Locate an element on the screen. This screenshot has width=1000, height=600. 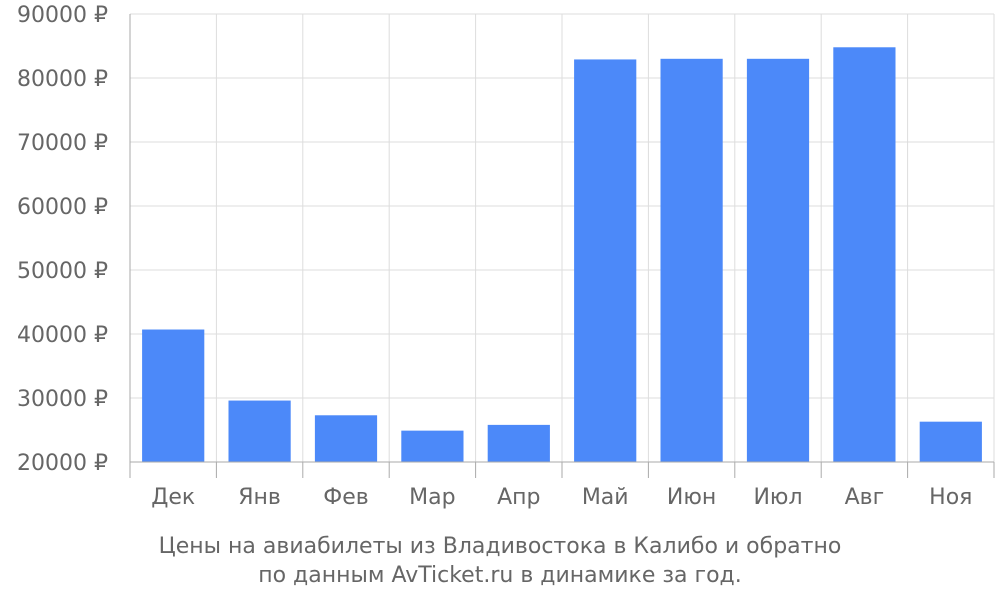
x-tick-label: Июн is located at coordinates (691, 497).